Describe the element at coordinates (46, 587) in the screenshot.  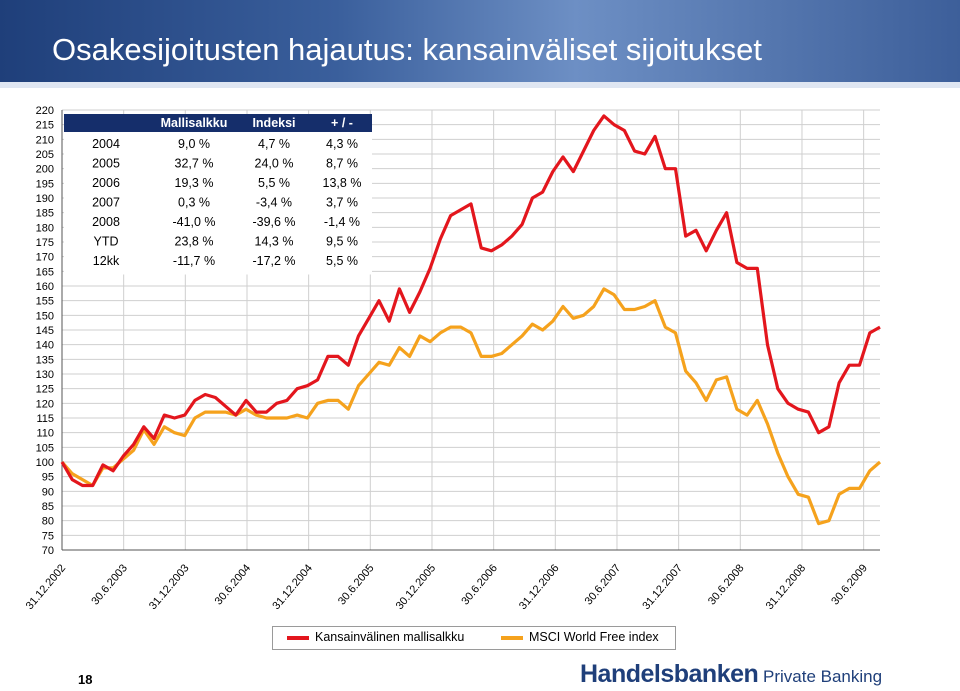
I see `x-tick-label: 31.12.2002` at that location.